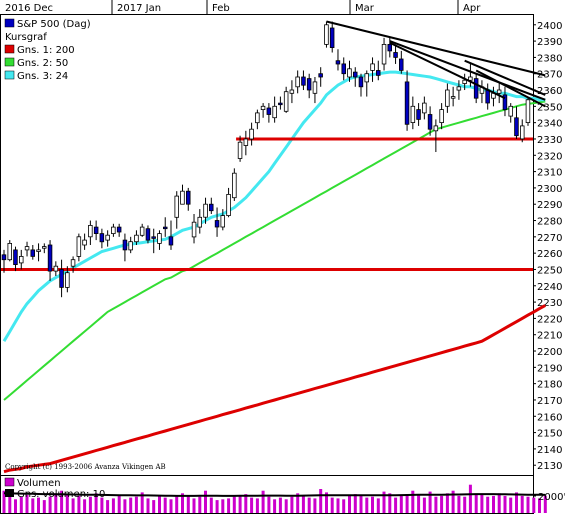 The width and height of the screenshot is (565, 516). Describe the element at coordinates (549, 205) in the screenshot. I see `y-tick-label: 2290` at that location.